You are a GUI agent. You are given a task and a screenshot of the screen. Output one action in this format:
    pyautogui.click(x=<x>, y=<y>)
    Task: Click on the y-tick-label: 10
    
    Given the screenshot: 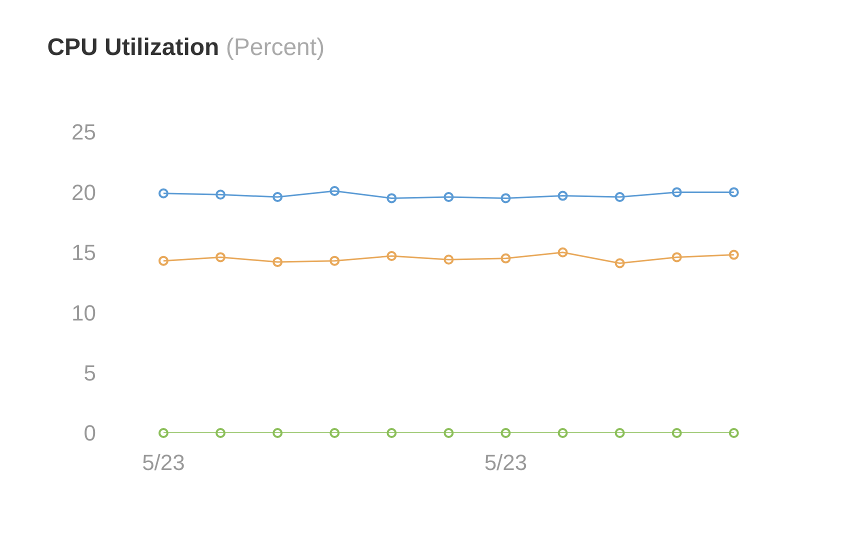 What is the action you would take?
    pyautogui.click(x=84, y=313)
    